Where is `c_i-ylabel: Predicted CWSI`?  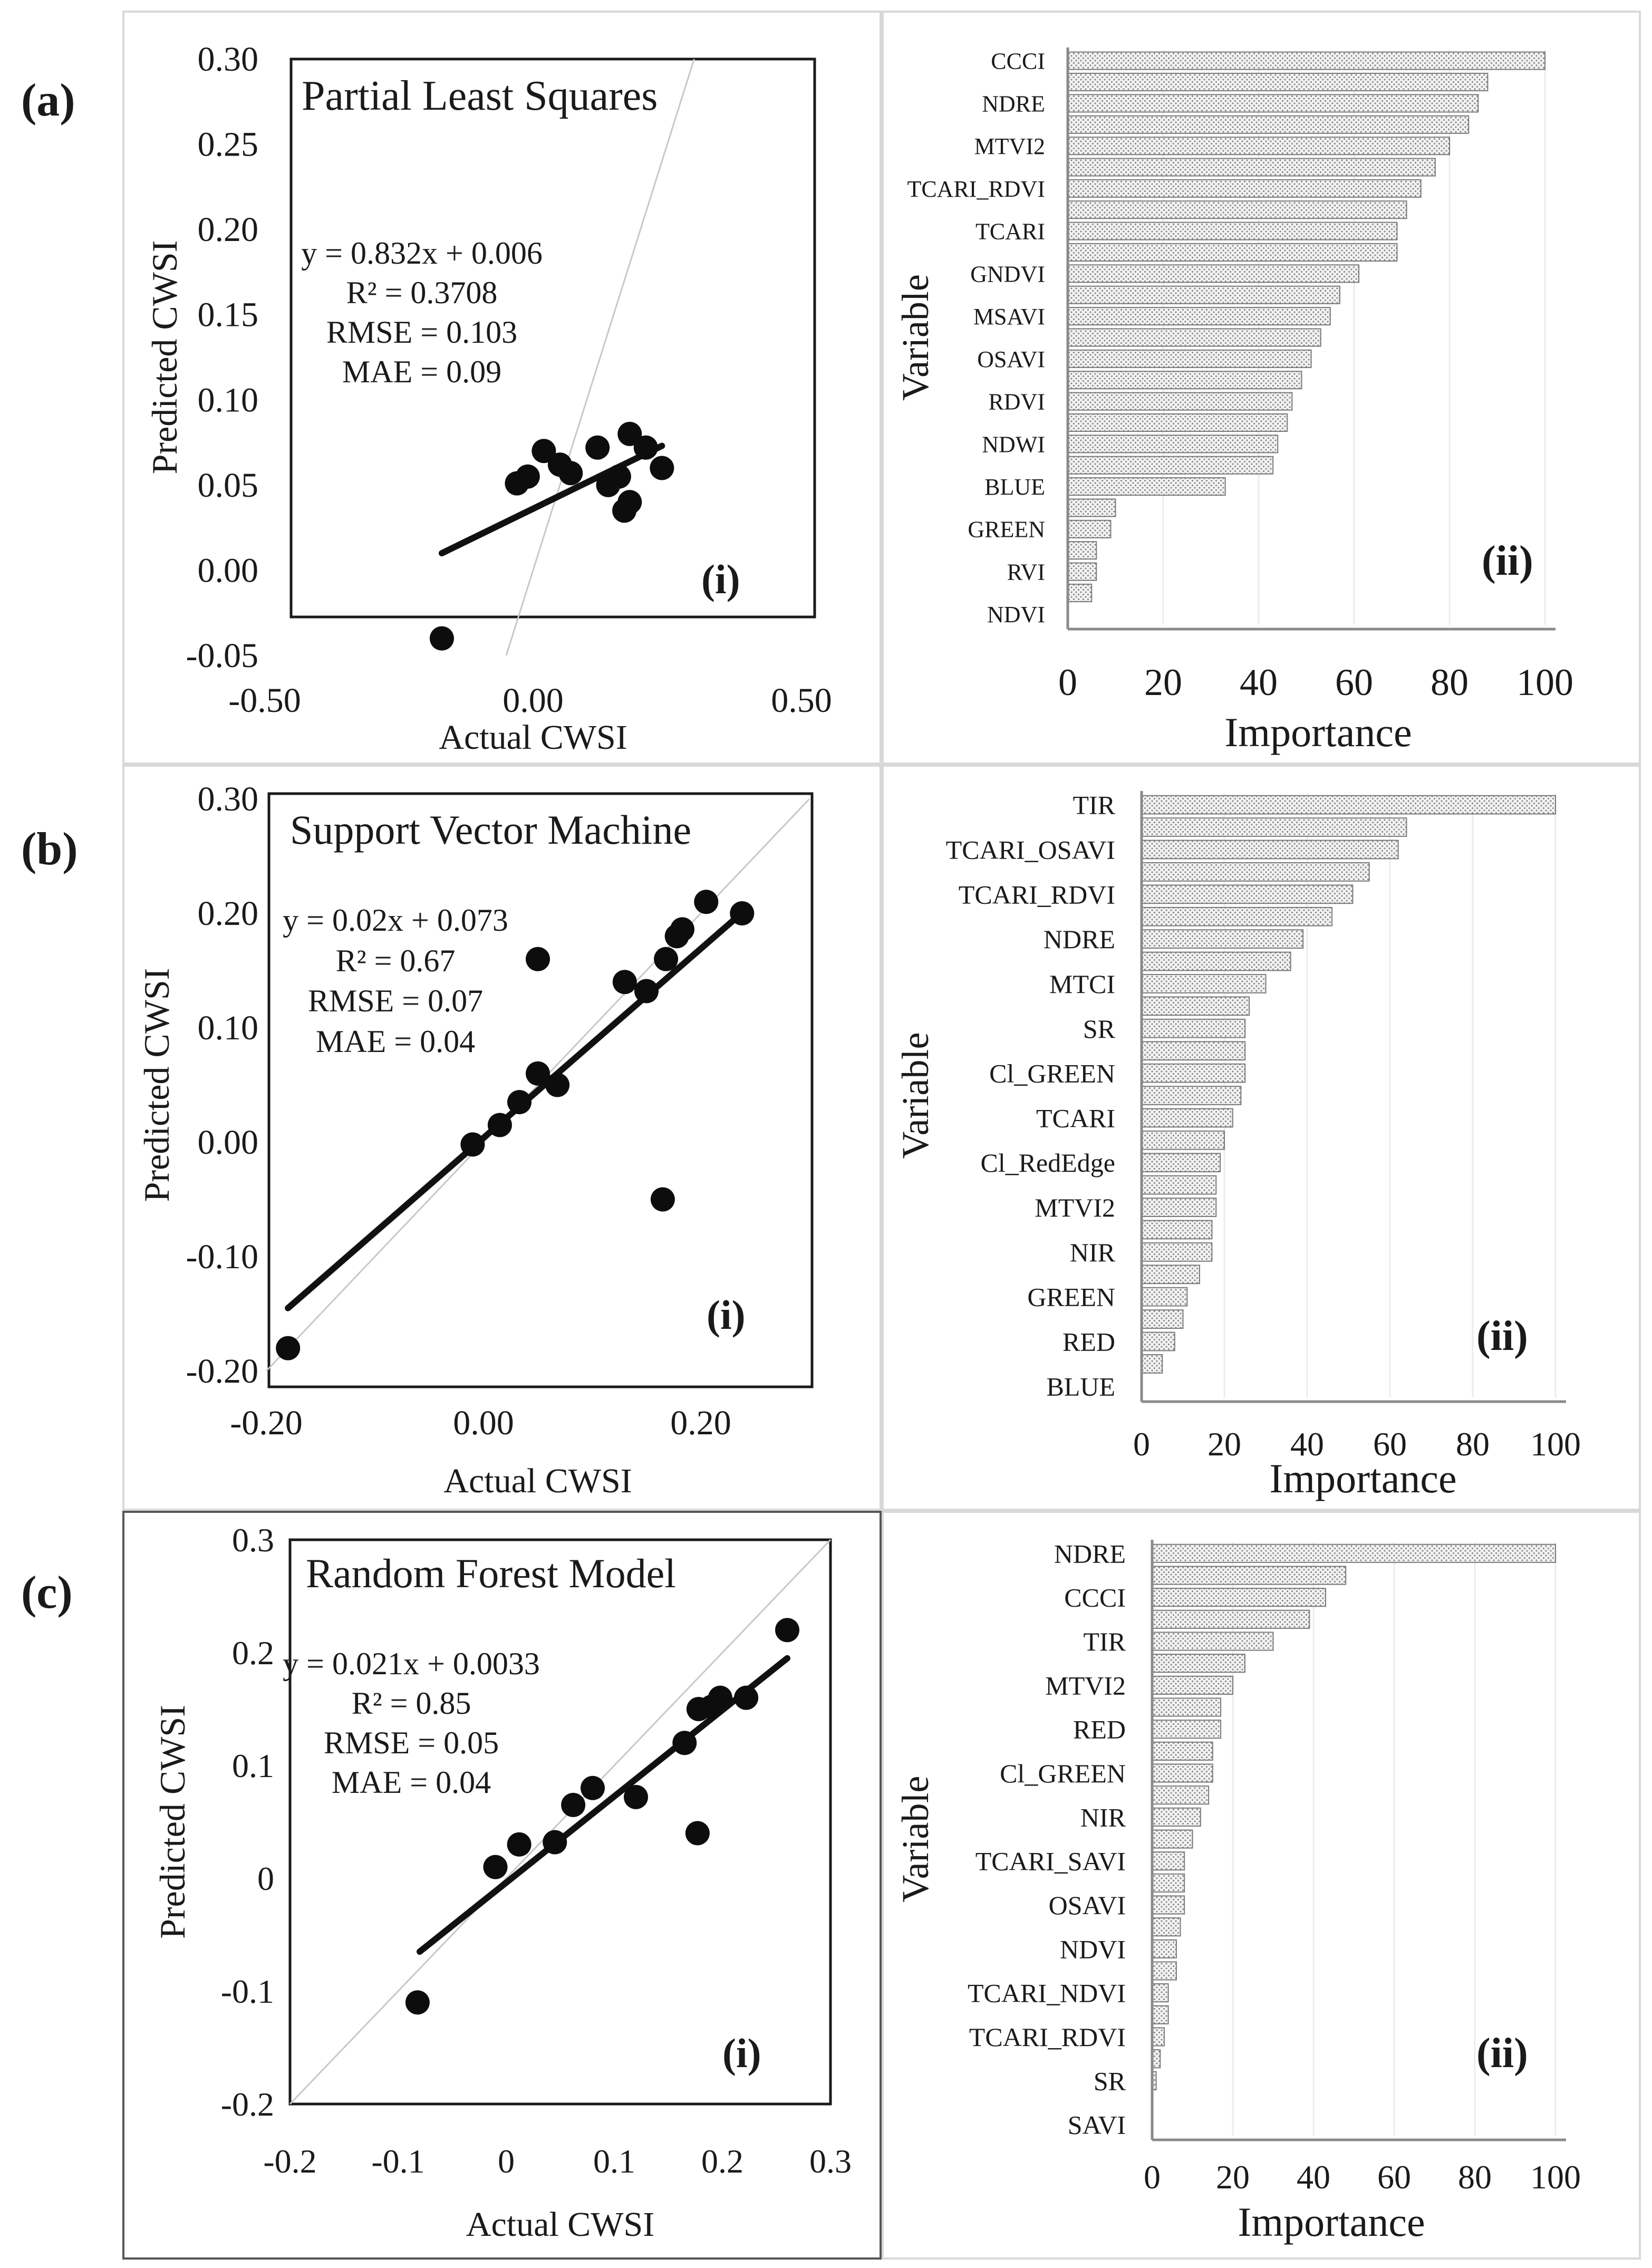 c_i-ylabel: Predicted CWSI is located at coordinates (172, 1822).